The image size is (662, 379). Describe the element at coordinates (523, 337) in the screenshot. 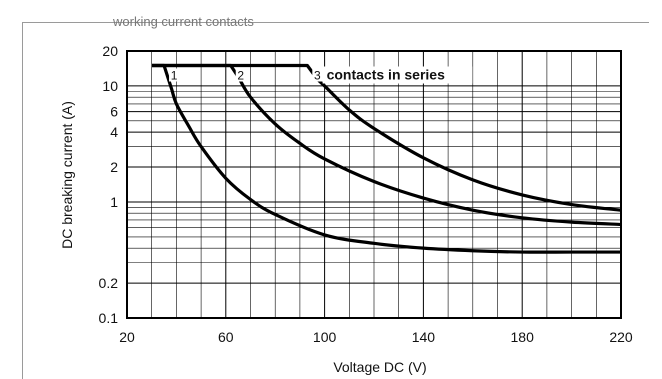

I see `x-tick-label: 180` at that location.